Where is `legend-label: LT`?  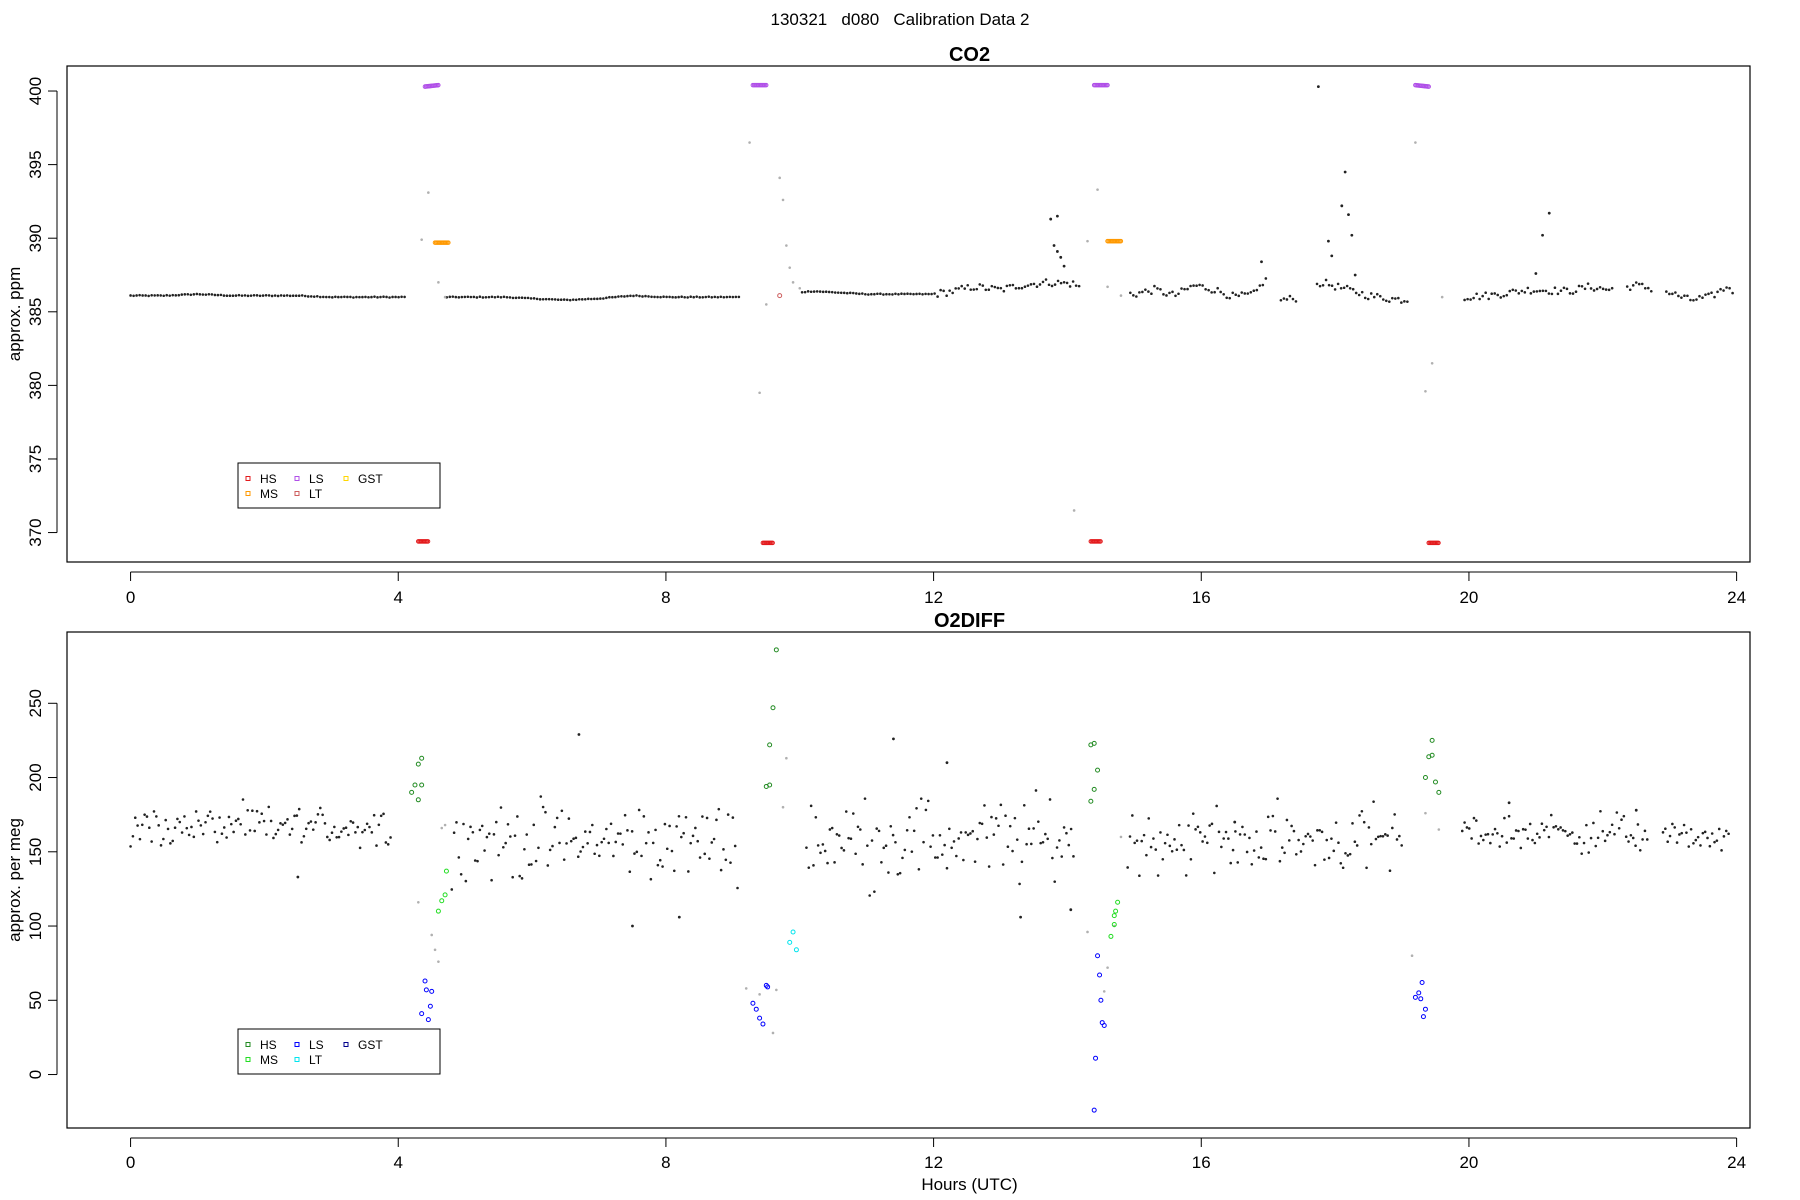
legend-label: LT is located at coordinates (316, 494).